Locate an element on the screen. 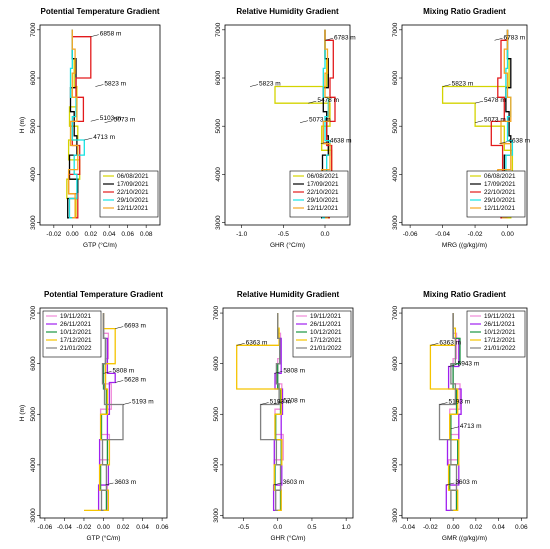 This screenshot has width=550, height=549. annotation-label: 5073 m is located at coordinates (125, 120).